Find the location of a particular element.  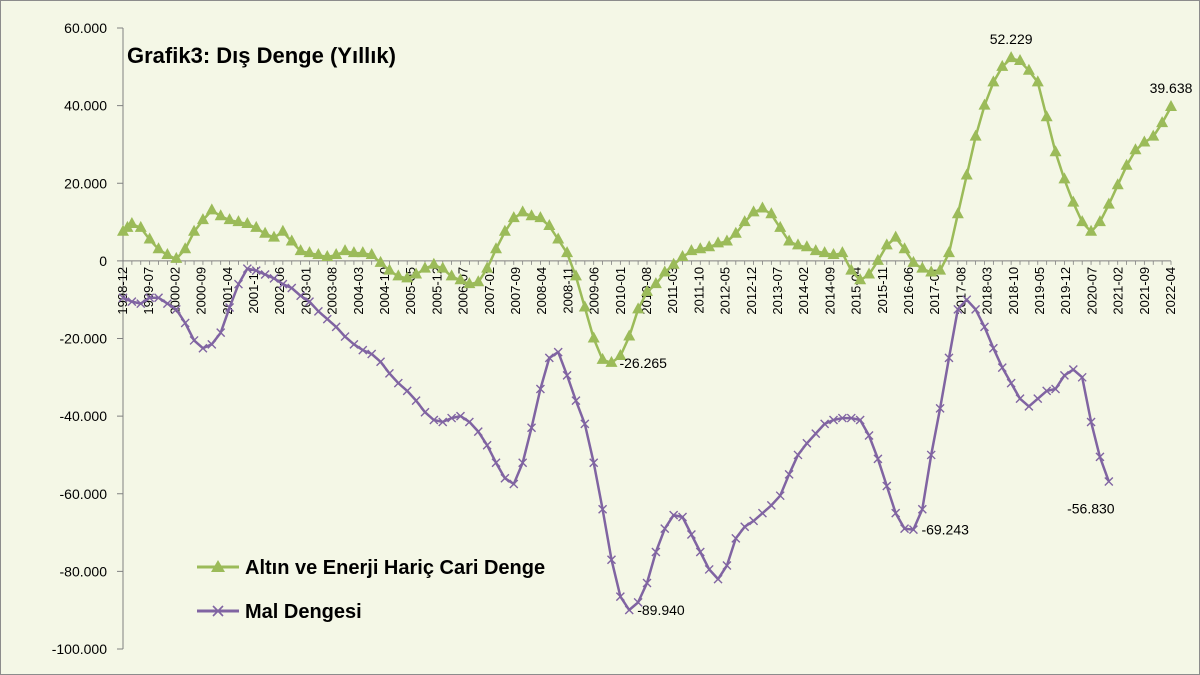

x-tick-label: 2012-12 is located at coordinates (751, 291).